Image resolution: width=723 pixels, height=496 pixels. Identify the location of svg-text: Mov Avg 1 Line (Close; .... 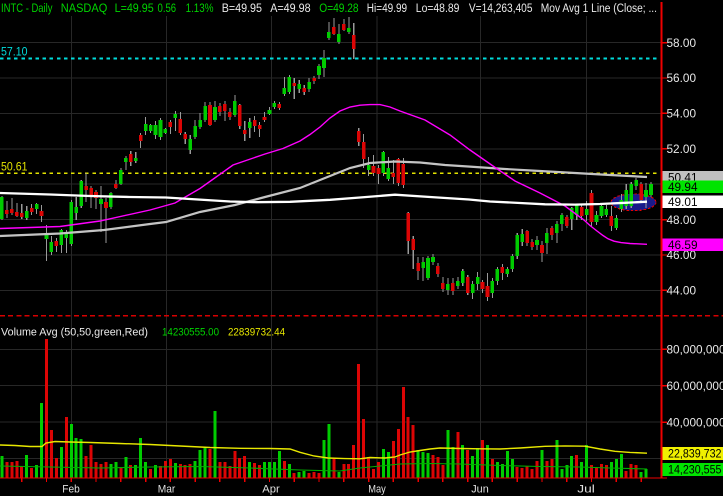
(599, 8).